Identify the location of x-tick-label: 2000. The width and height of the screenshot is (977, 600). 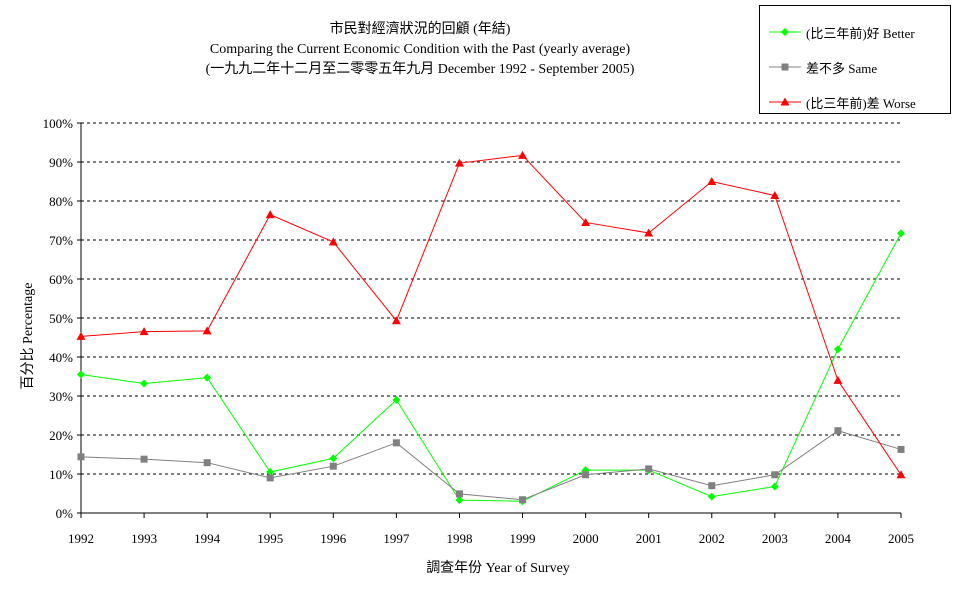
(586, 538).